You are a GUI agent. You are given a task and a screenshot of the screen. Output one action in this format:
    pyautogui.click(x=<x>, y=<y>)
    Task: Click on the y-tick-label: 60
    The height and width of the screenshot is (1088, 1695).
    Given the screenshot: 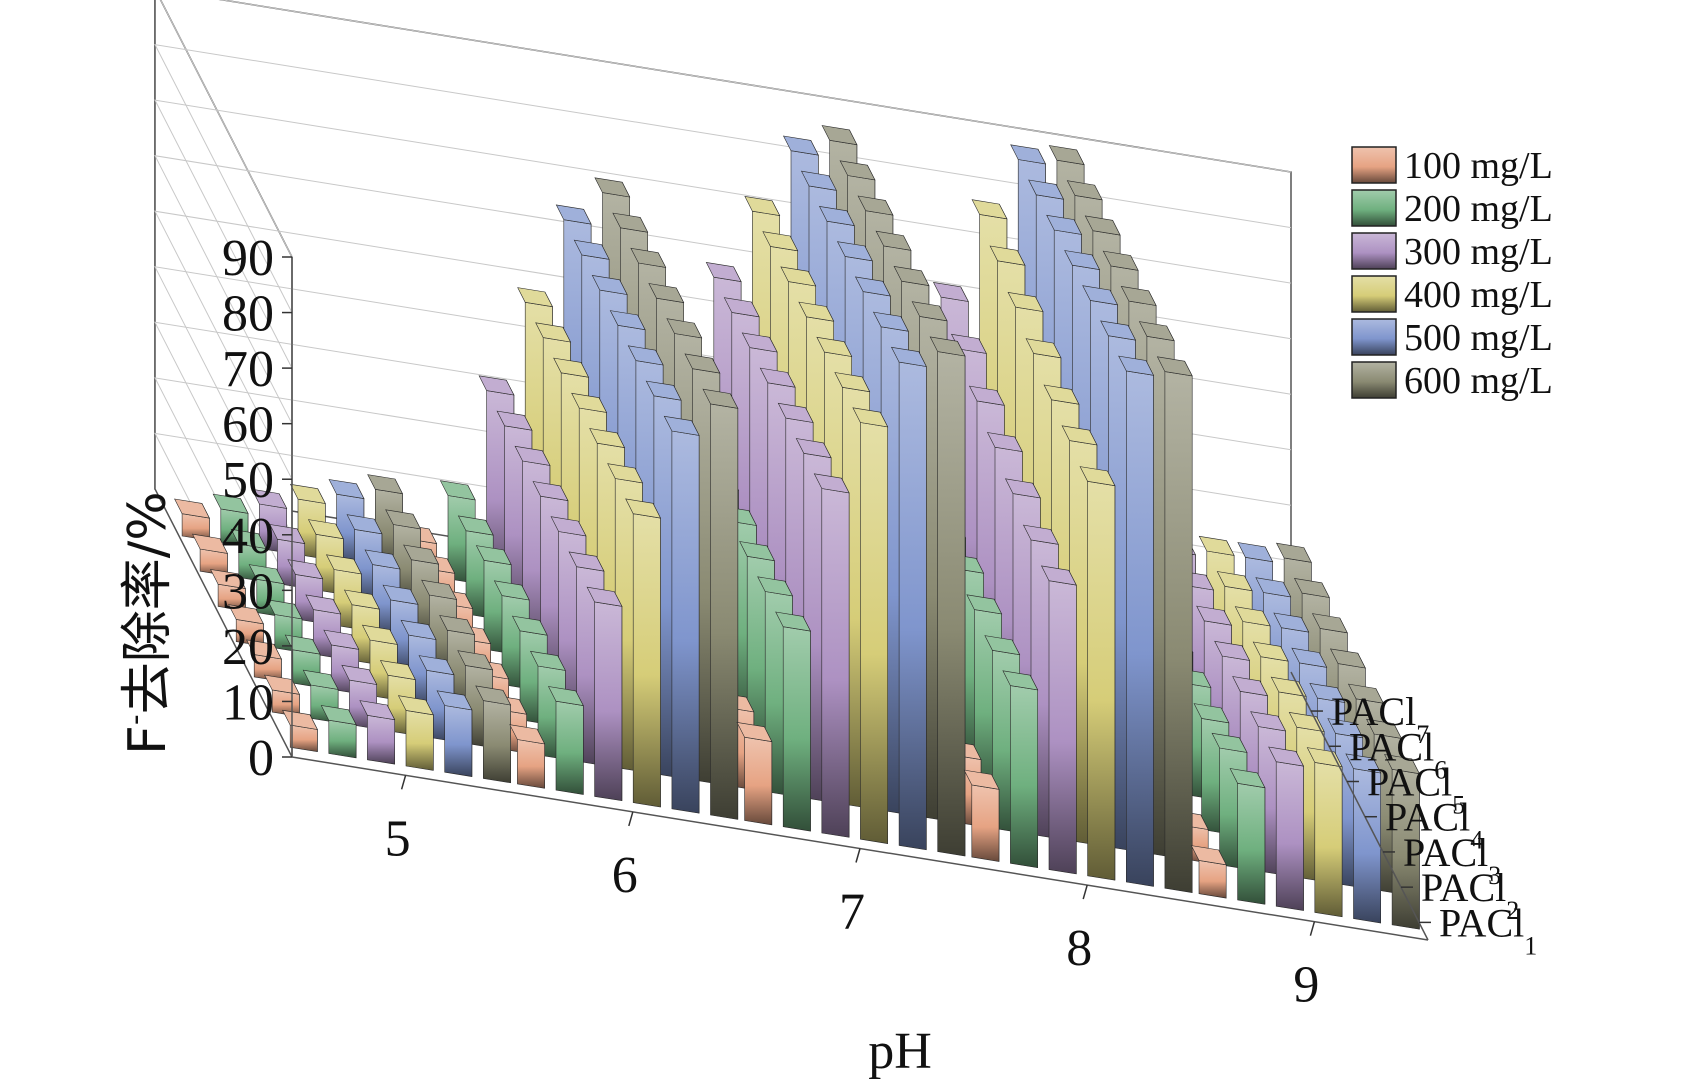 What is the action you would take?
    pyautogui.click(x=248, y=425)
    